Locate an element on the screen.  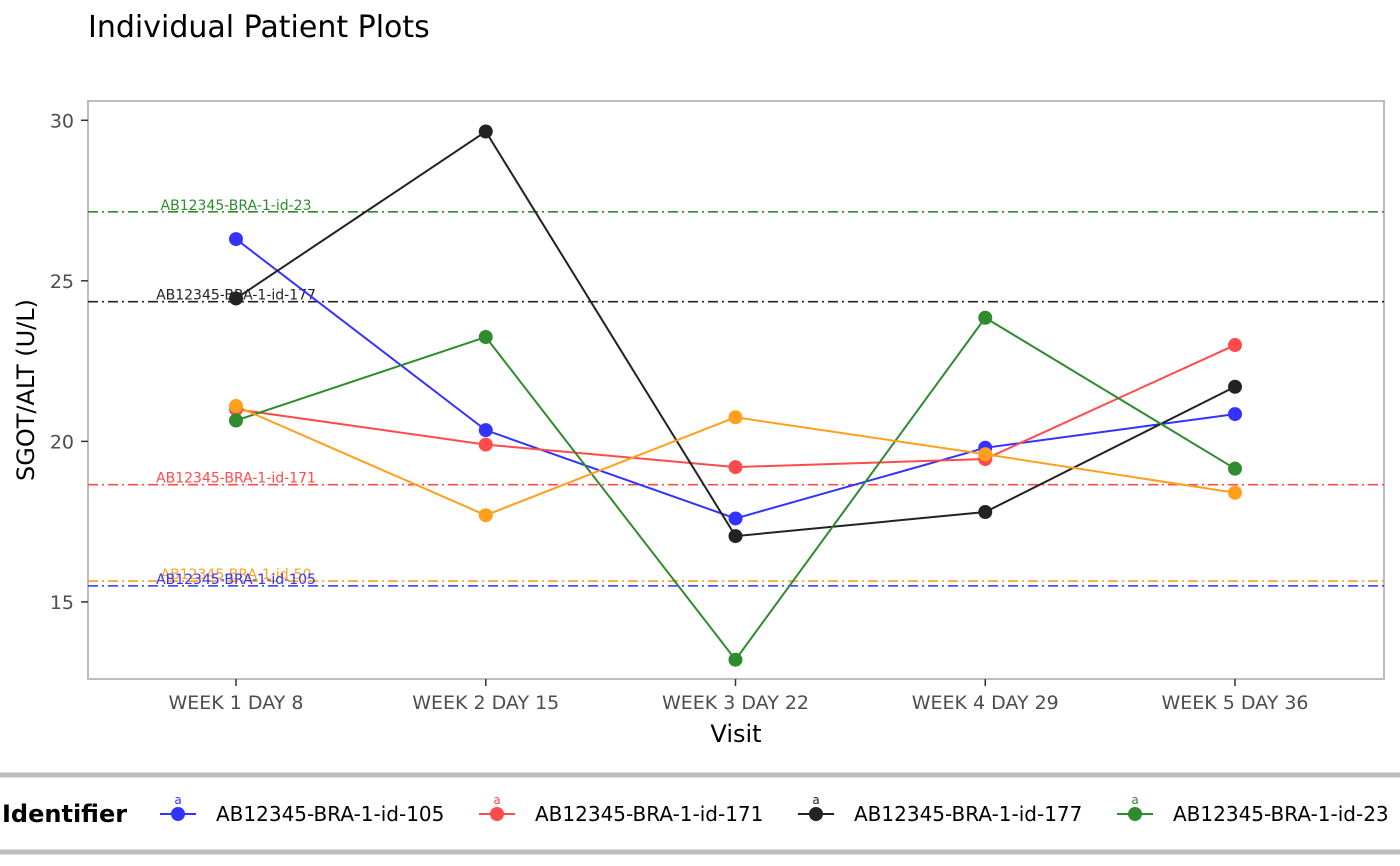
y-axis: 15 20 25 30 is located at coordinates (69, 362).